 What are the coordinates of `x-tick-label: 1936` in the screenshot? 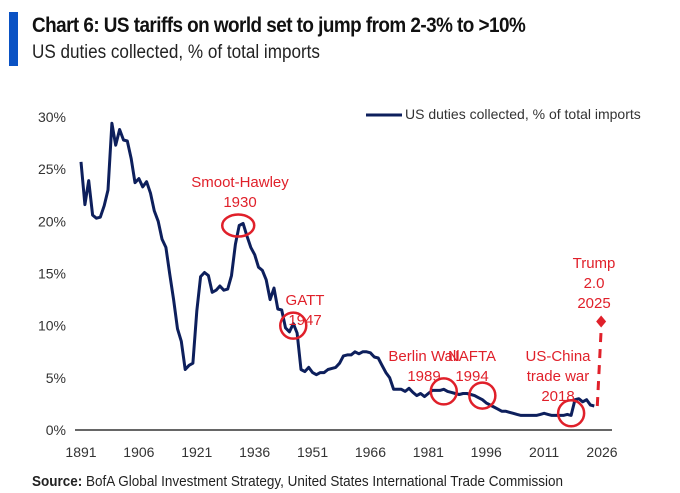 It's located at (254, 452).